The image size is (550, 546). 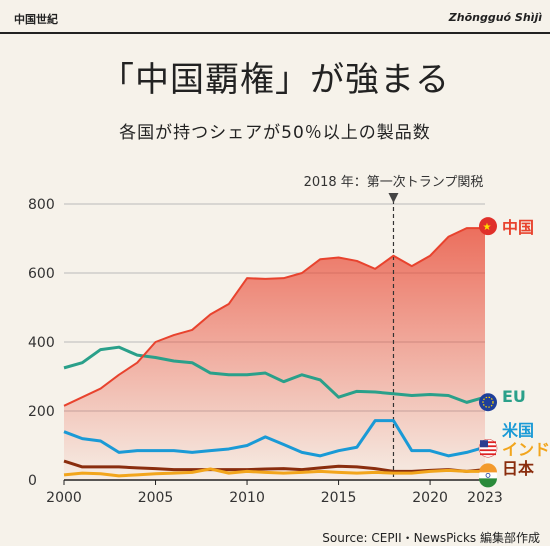 I want to click on x-tick-label: 2023, so click(x=485, y=498).